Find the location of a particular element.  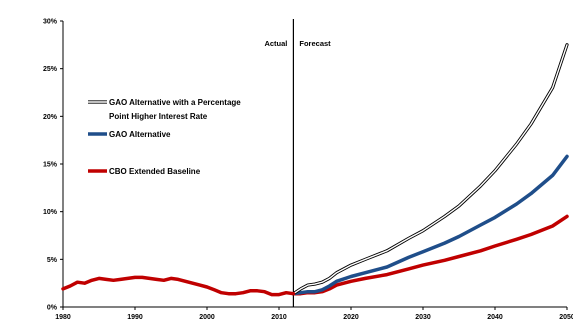

y-tick-label: 0% is located at coordinates (52, 308).